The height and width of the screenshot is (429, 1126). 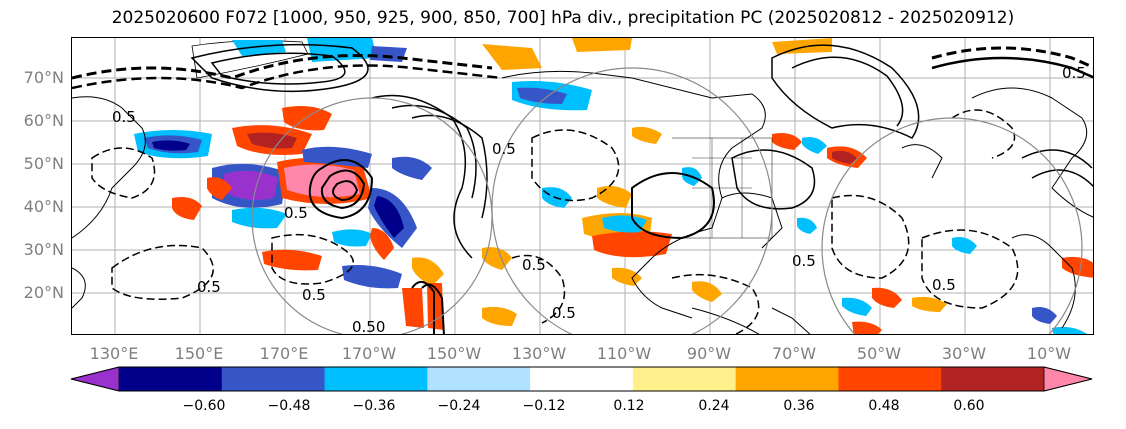 I want to click on lon-label: 30°W, so click(x=964, y=353).